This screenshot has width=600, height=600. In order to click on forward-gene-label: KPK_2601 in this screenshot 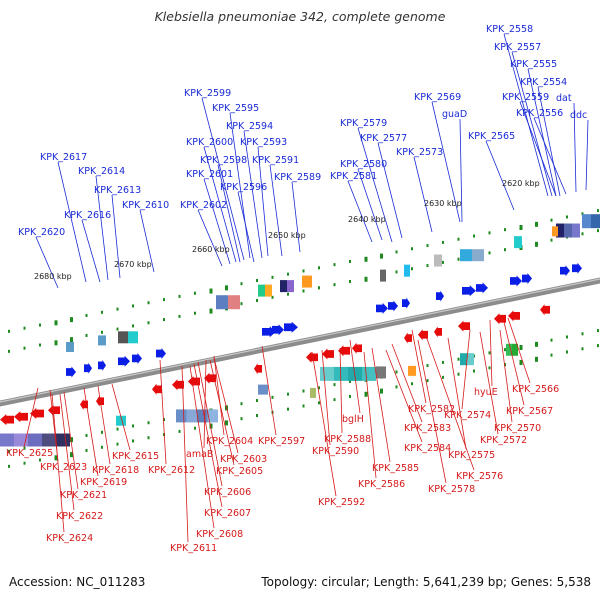, I will do `click(209, 174)`.